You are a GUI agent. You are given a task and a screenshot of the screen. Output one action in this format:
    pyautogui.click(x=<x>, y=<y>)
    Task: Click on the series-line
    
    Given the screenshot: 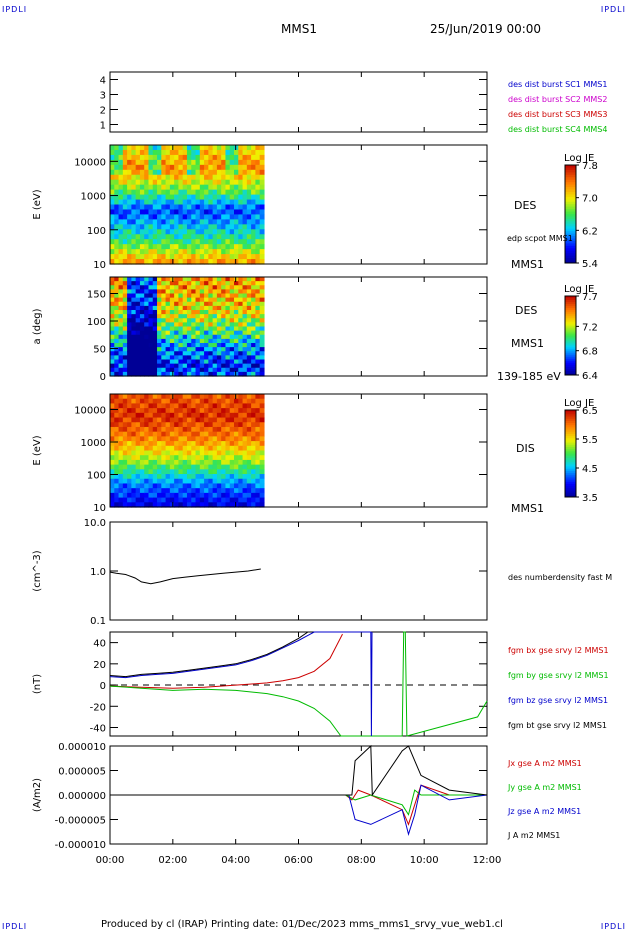 What is the action you would take?
    pyautogui.click(x=226, y=661)
    